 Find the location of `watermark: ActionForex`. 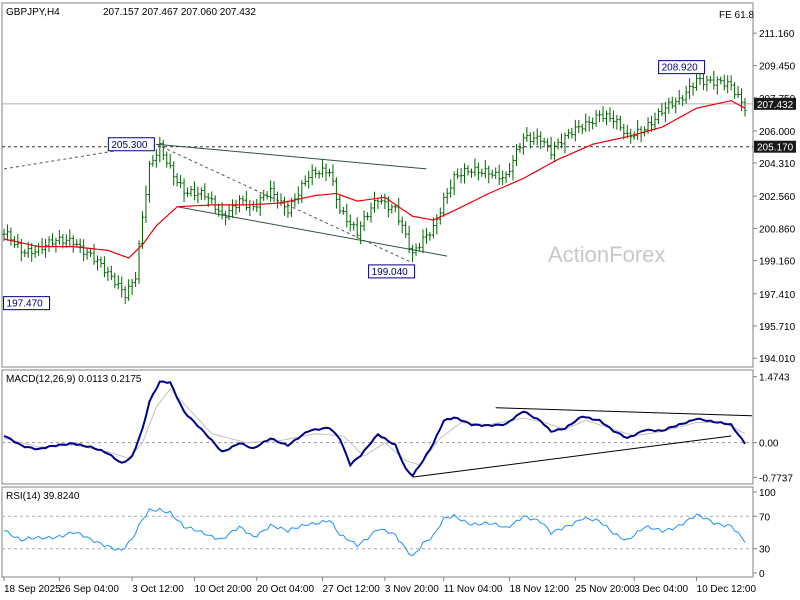

watermark: ActionForex is located at coordinates (606, 254).